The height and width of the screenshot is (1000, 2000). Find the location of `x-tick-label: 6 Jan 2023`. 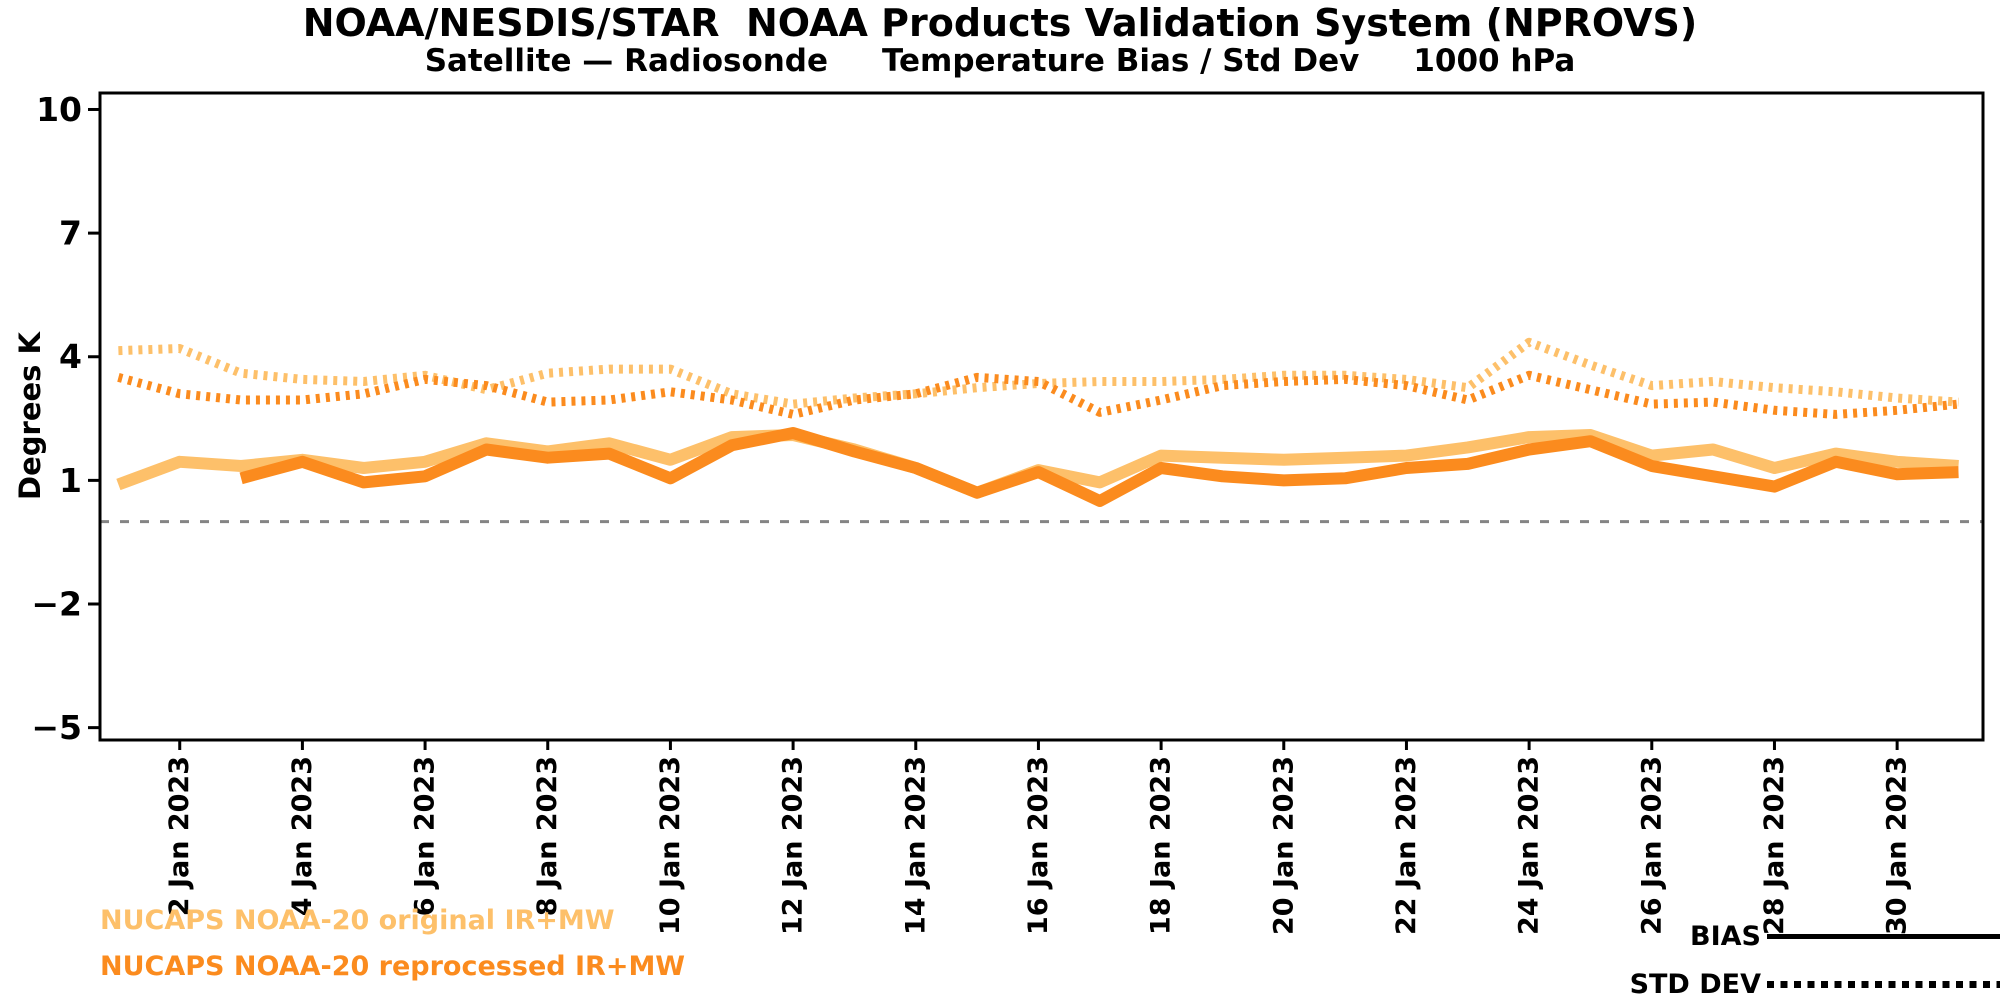

x-tick-label: 6 Jan 2023 is located at coordinates (425, 836).